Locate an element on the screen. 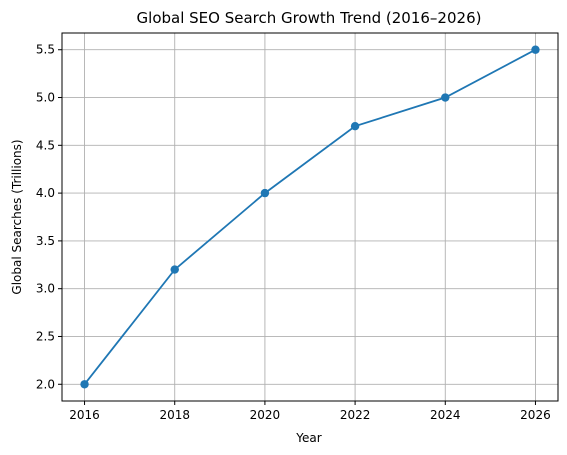 The image size is (567, 455). y-axis-label: Global Searches (Trillions) is located at coordinates (17, 216).